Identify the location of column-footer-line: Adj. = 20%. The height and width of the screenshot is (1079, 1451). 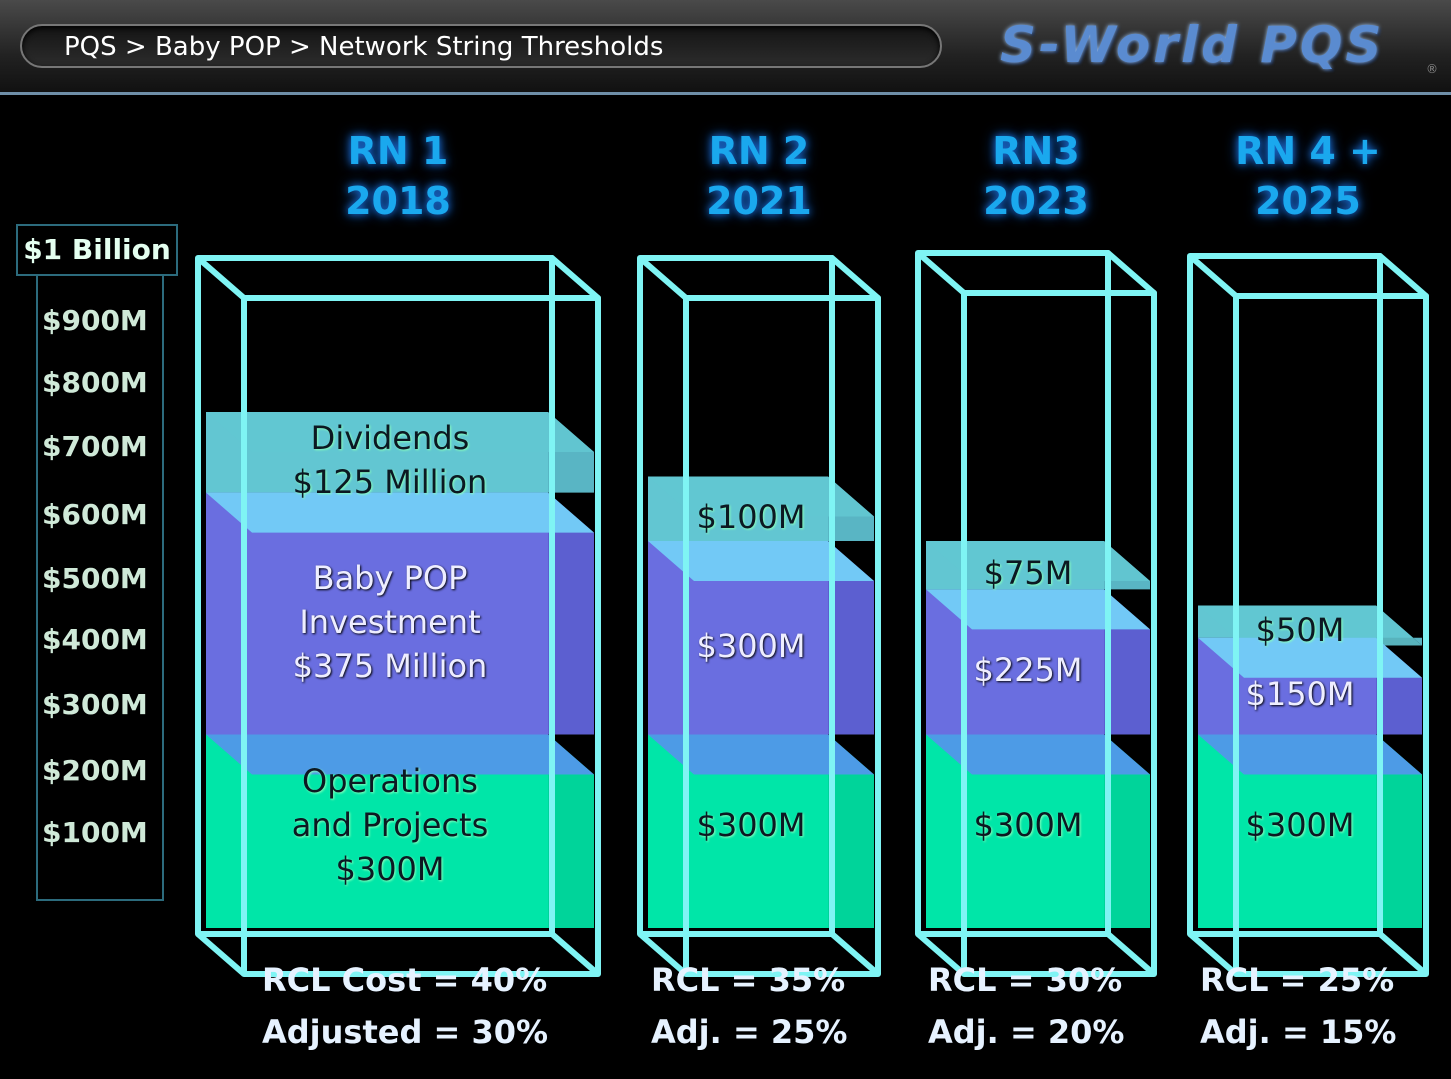
(1026, 1032).